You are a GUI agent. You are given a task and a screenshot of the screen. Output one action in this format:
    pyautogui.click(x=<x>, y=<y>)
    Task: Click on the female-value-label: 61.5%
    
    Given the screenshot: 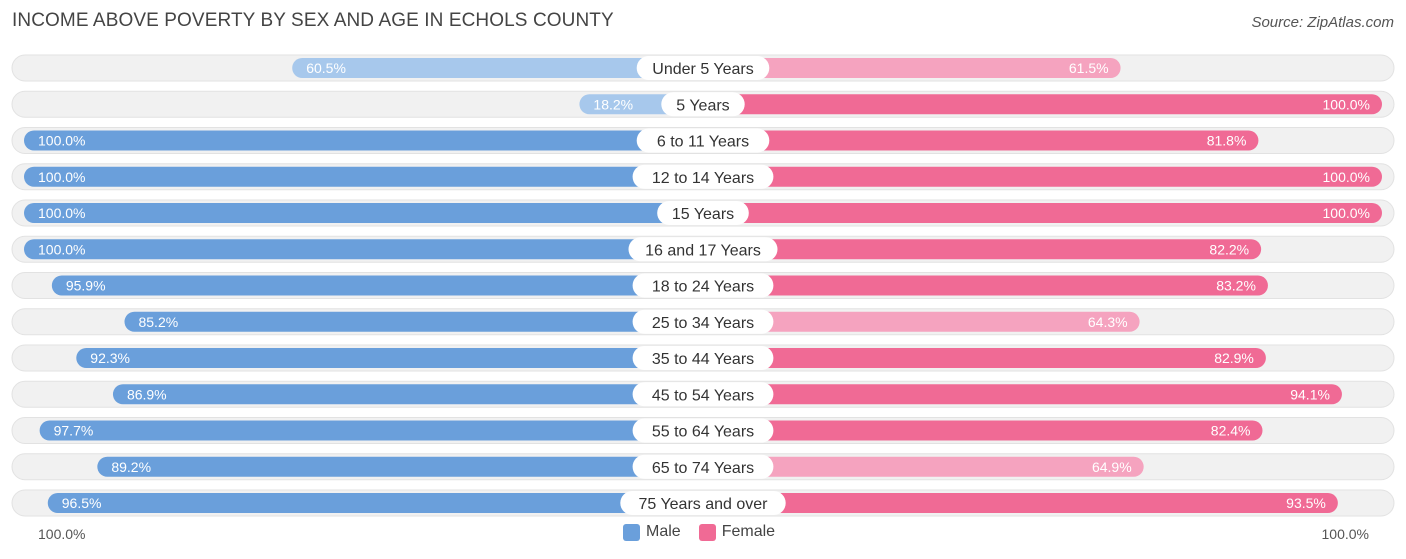 What is the action you would take?
    pyautogui.click(x=1089, y=68)
    